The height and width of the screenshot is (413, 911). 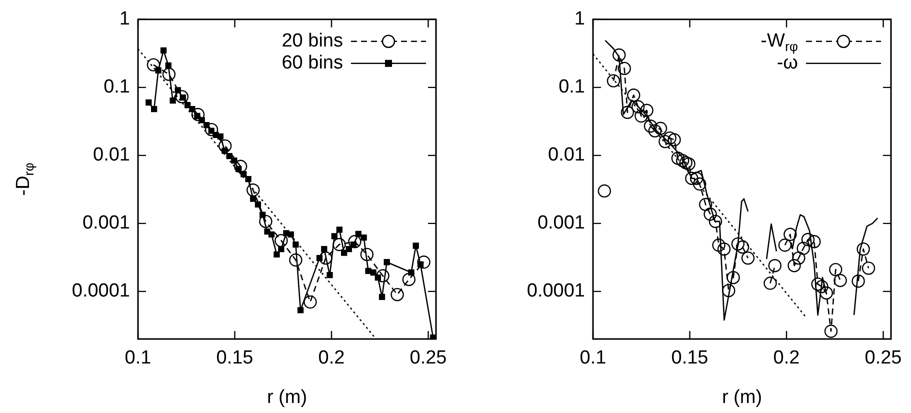 What do you see at coordinates (24, 179) in the screenshot?
I see `y-axis-title: -Drφ` at bounding box center [24, 179].